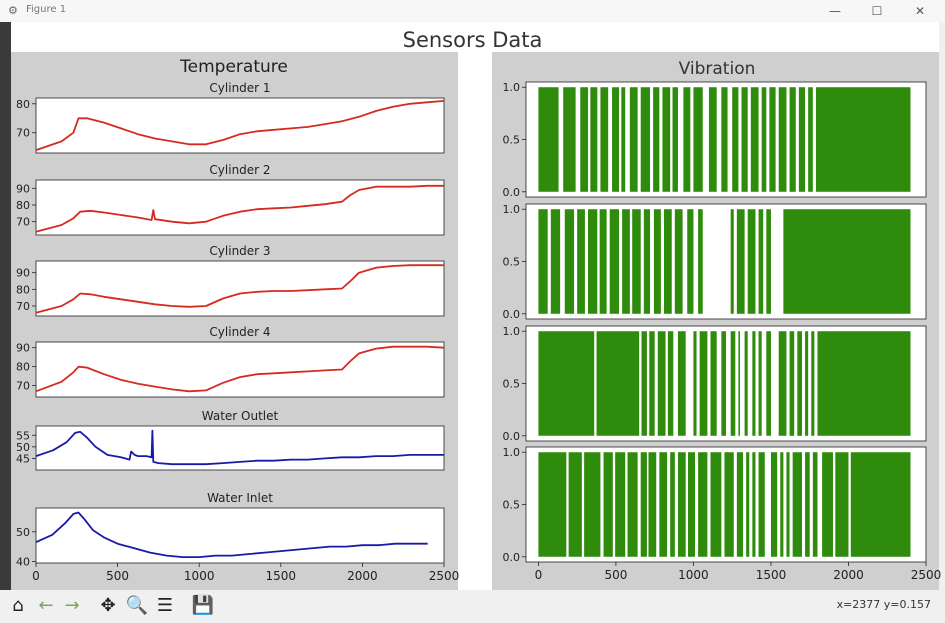 The image size is (945, 623). What do you see at coordinates (165, 605) in the screenshot?
I see `configure-subplots-icon: ☰` at bounding box center [165, 605].